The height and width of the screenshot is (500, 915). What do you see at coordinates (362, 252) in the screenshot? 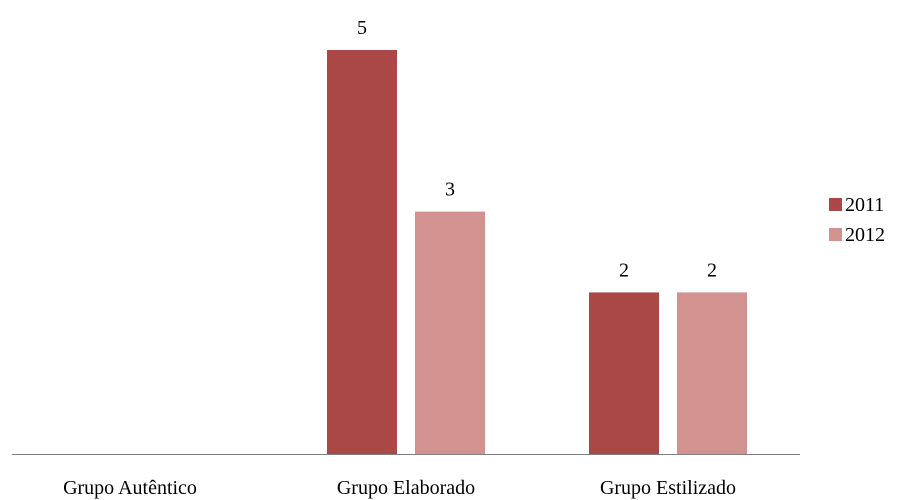
I see `bar-2011-grupo-elaborado` at bounding box center [362, 252].